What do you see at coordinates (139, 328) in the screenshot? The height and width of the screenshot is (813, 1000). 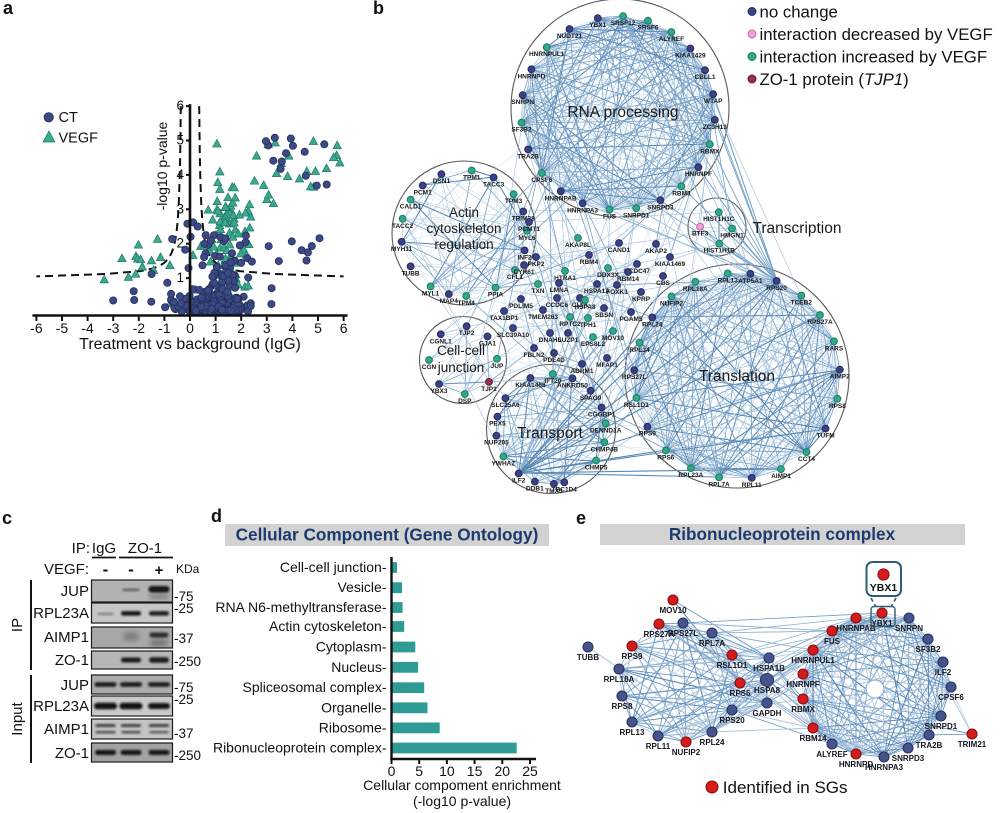 I see `svg-text: -2` at bounding box center [139, 328].